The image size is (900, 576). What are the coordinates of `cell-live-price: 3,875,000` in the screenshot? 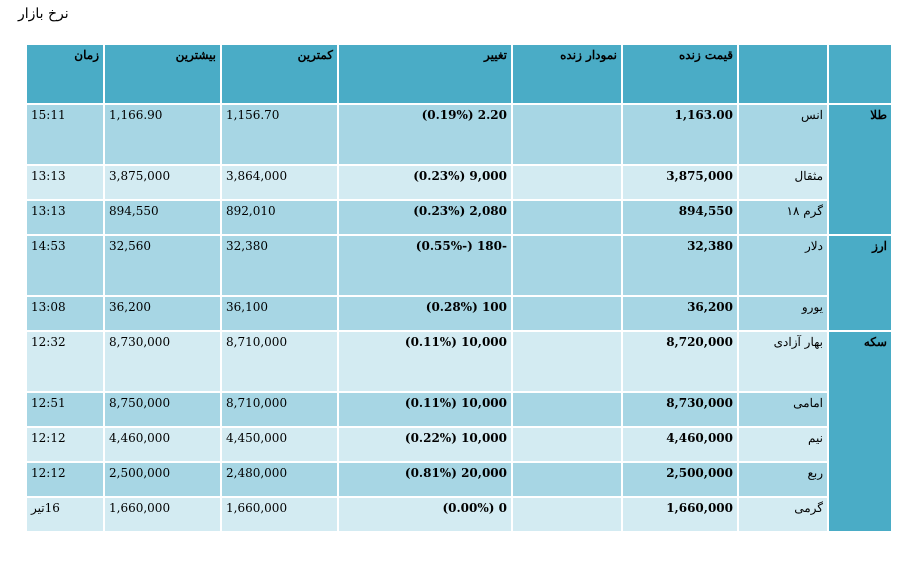 It's located at (680, 182).